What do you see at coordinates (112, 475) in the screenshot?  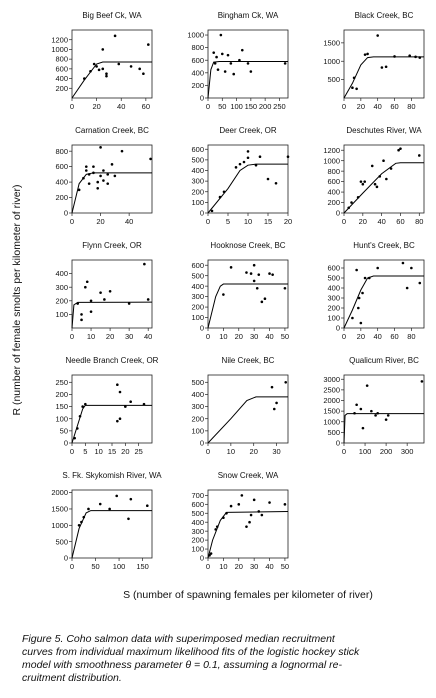 I see `panel-title: S. Fk. Skykomish River, WA` at bounding box center [112, 475].